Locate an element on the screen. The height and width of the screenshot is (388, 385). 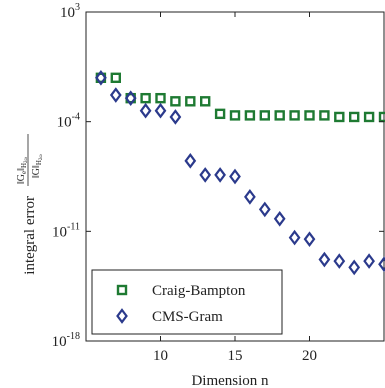
y-tick-label: 10⁻⁴ is located at coordinates (68, 121).